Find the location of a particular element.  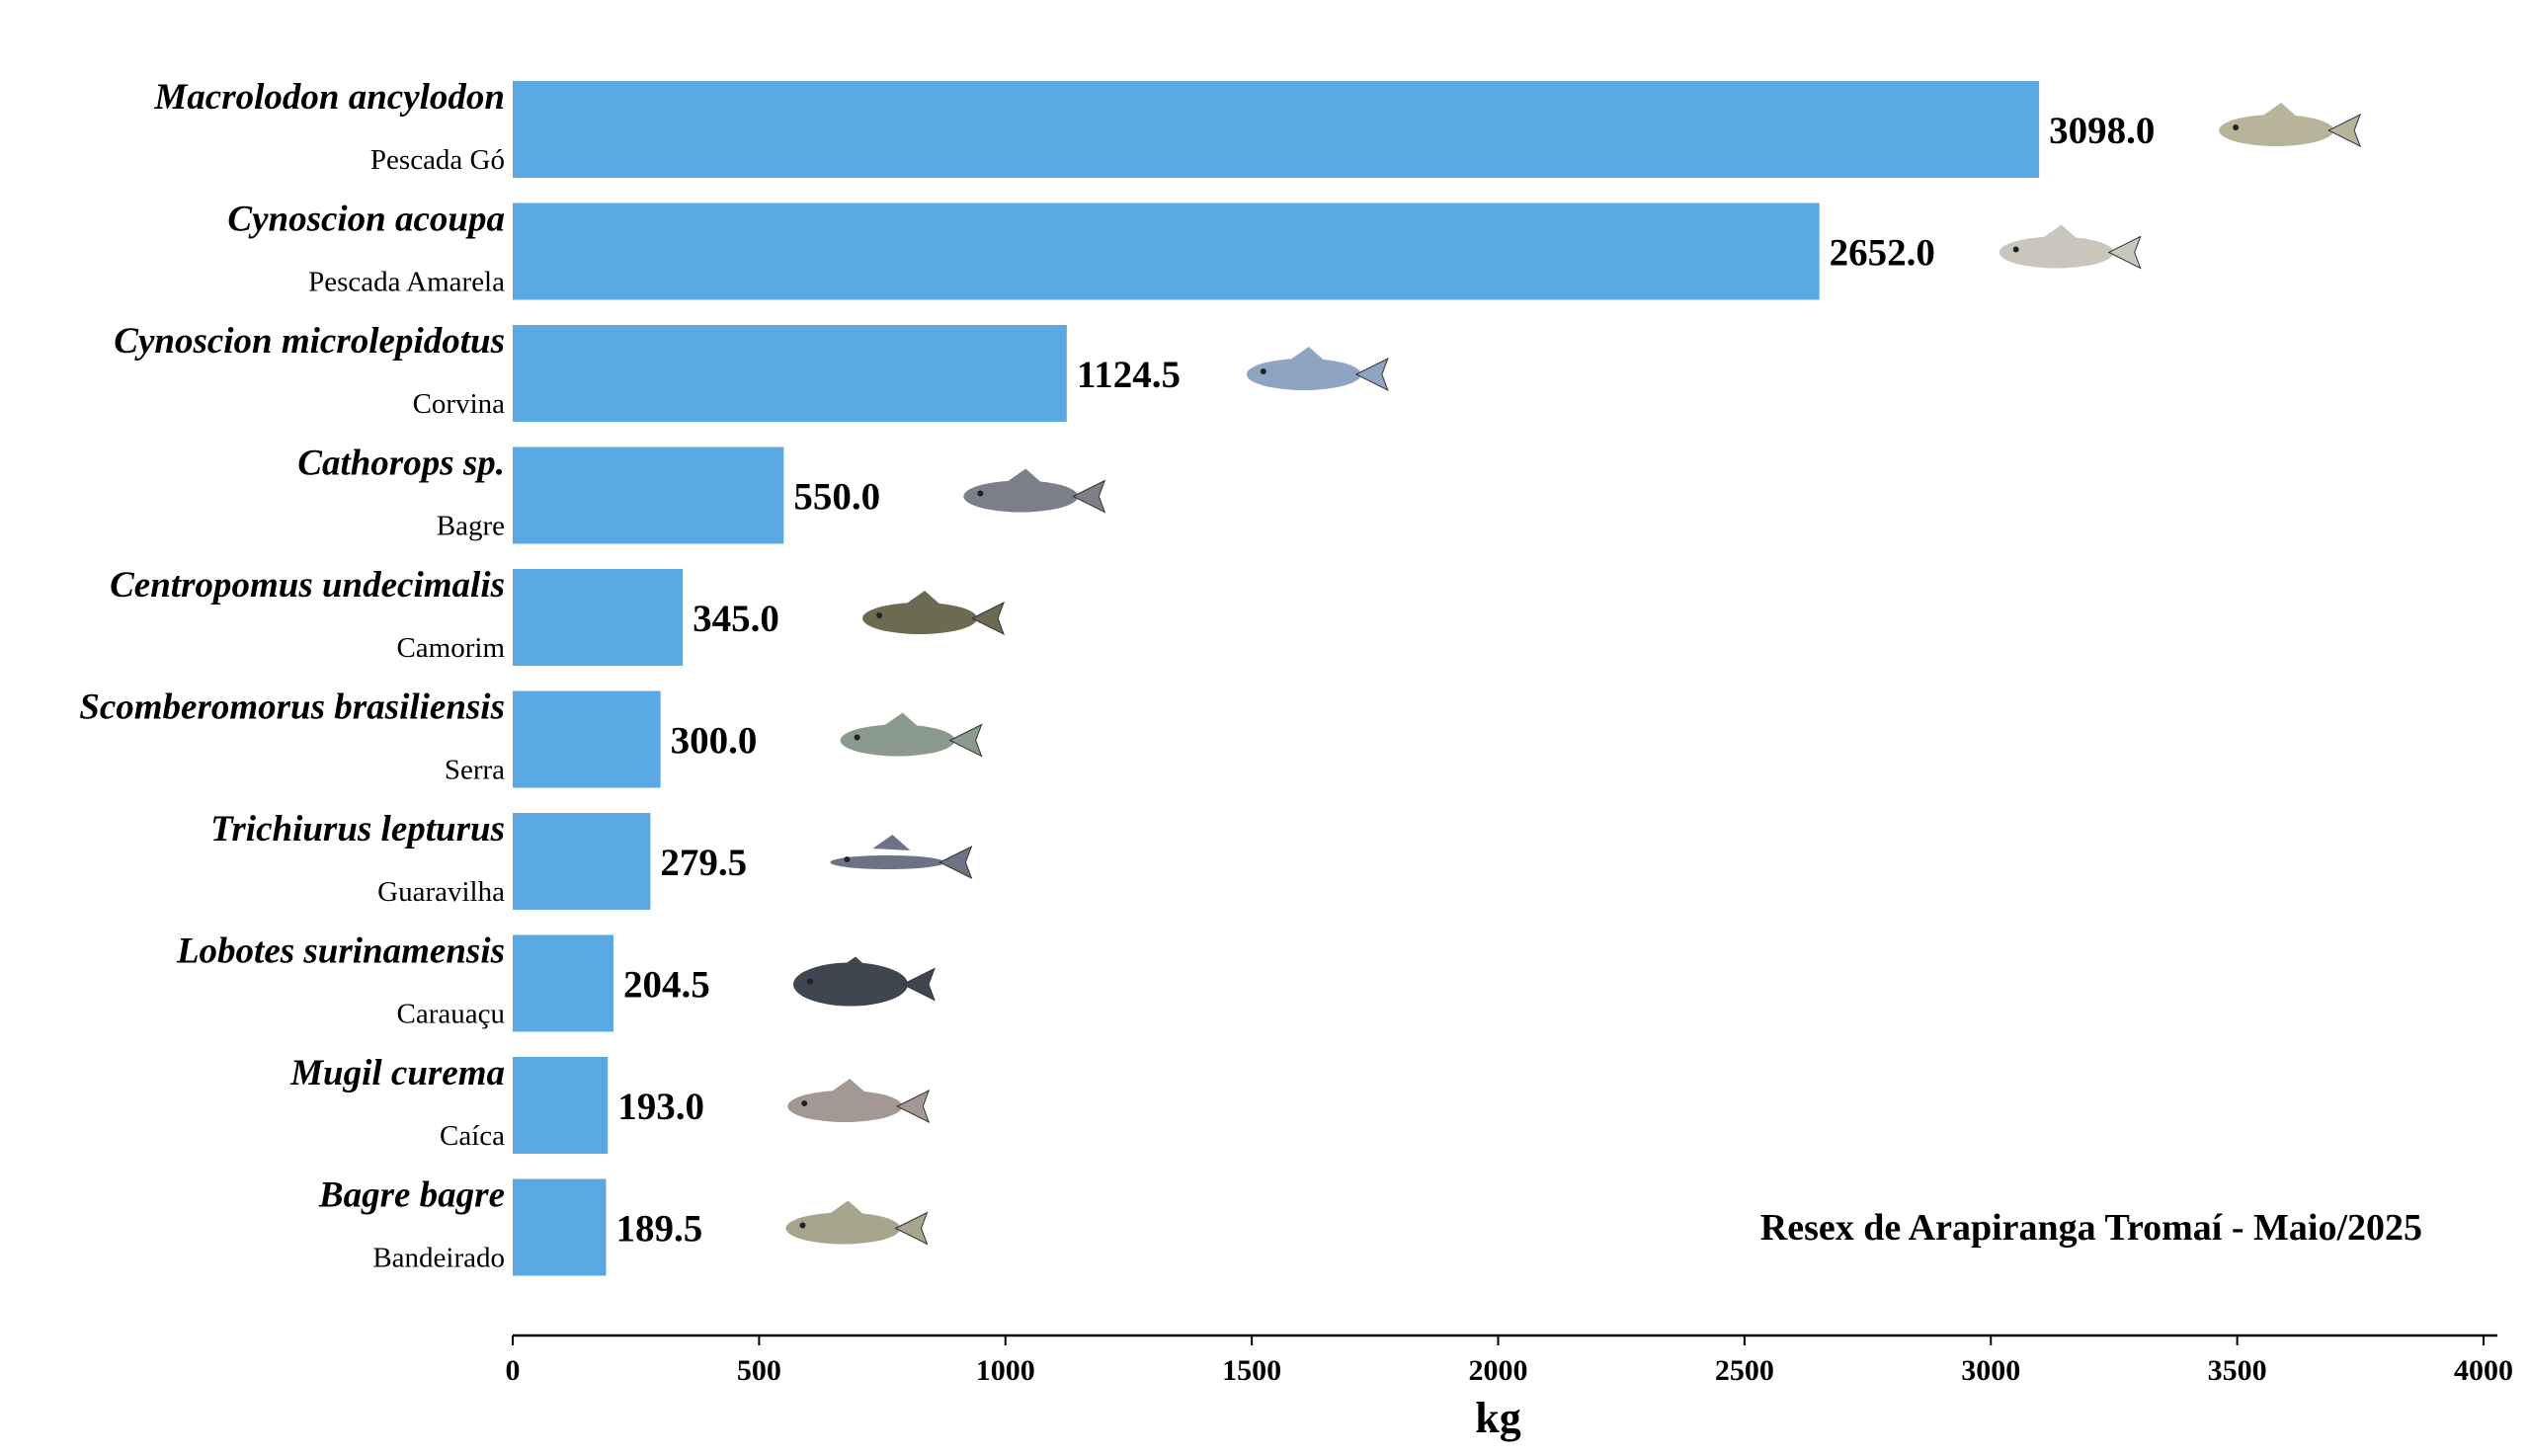

species-common-name: Carauaçu is located at coordinates (451, 1014).